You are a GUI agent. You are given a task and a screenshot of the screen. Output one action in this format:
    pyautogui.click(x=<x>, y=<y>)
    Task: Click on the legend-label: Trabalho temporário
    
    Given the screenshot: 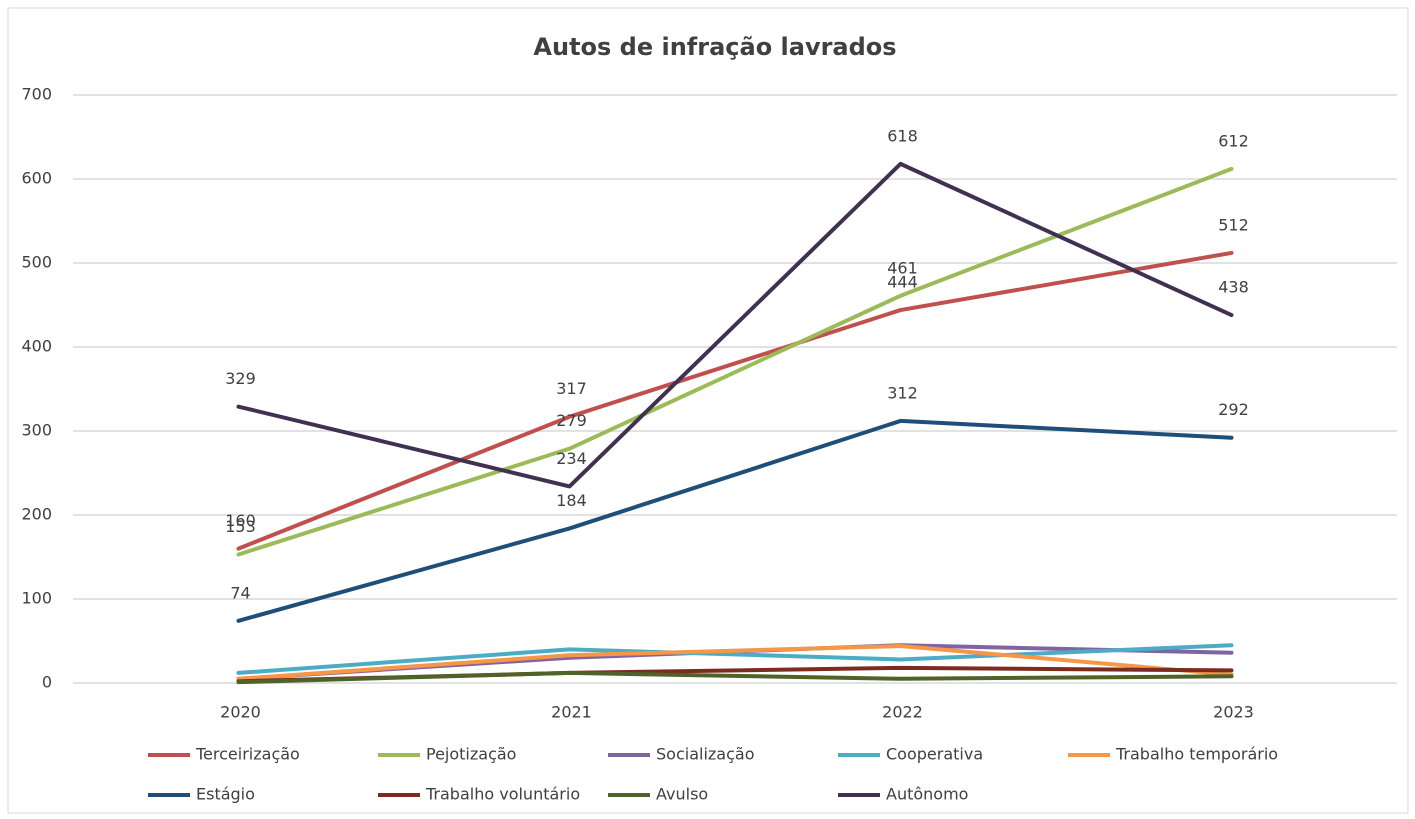 What is the action you would take?
    pyautogui.click(x=1196, y=754)
    